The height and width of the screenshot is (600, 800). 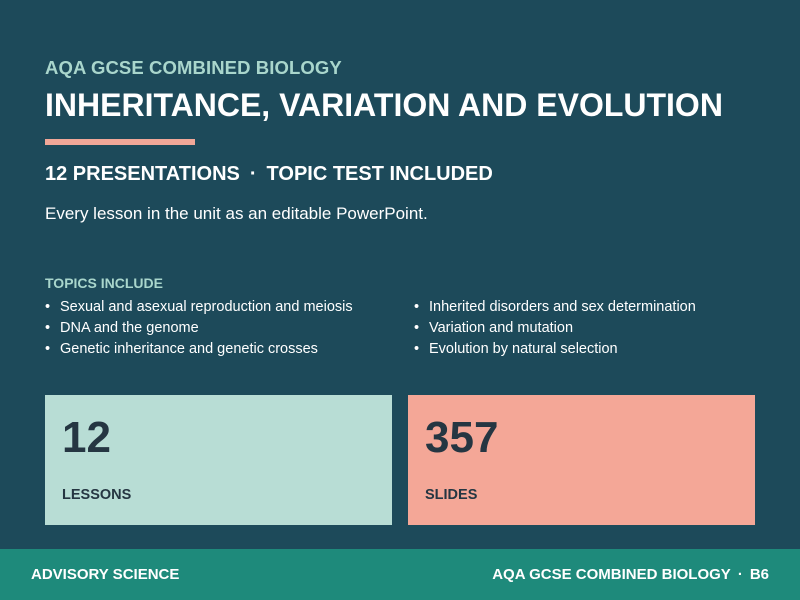 I want to click on slides-label: SLIDES, so click(x=451, y=495).